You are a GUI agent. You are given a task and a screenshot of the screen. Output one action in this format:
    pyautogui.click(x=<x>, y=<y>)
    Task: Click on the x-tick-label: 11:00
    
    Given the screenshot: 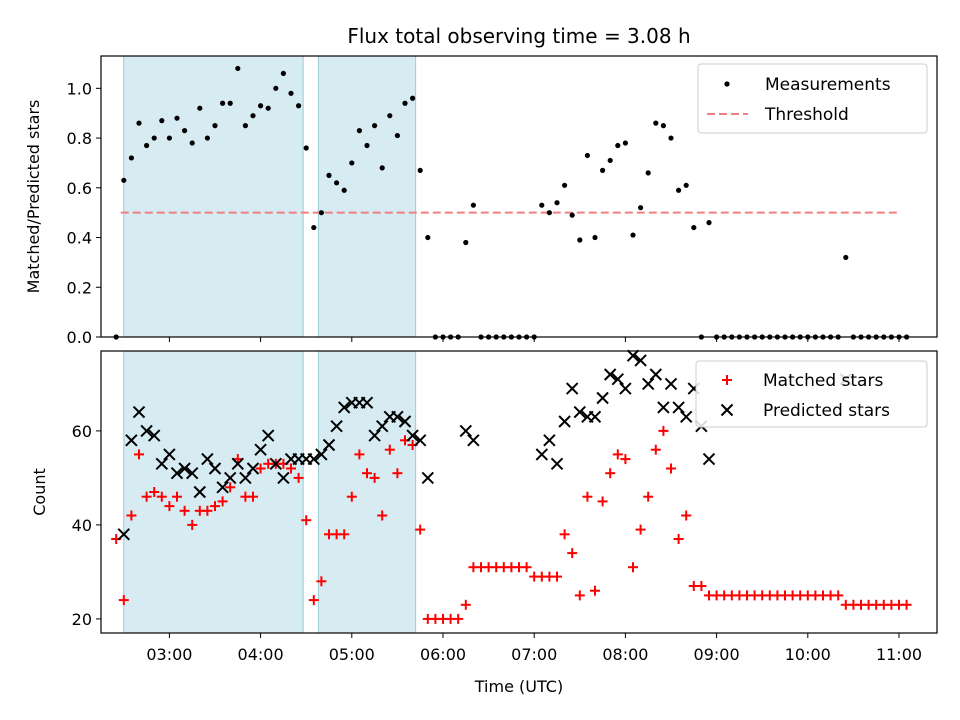 What is the action you would take?
    pyautogui.click(x=899, y=654)
    